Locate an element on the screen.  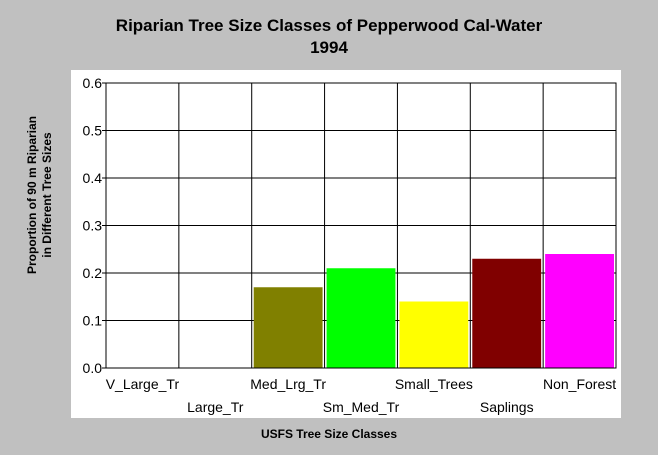
y-tick-label: 0.4 is located at coordinates (93, 178).